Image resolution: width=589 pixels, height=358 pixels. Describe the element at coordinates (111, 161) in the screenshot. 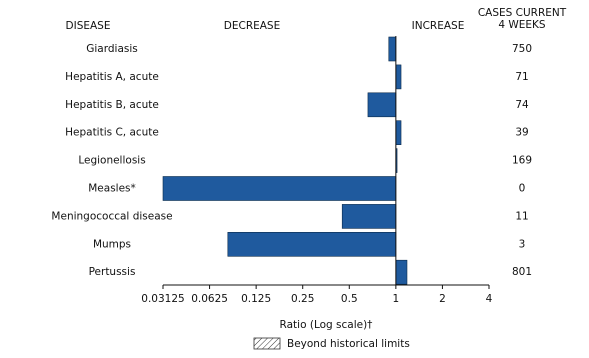

I see `category-label: Legionellosis` at that location.